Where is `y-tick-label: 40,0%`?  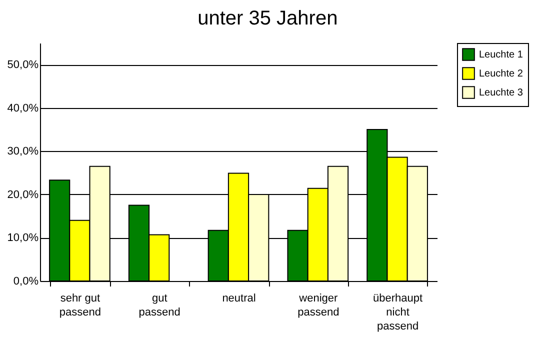 y-tick-label: 40,0% is located at coordinates (23, 108).